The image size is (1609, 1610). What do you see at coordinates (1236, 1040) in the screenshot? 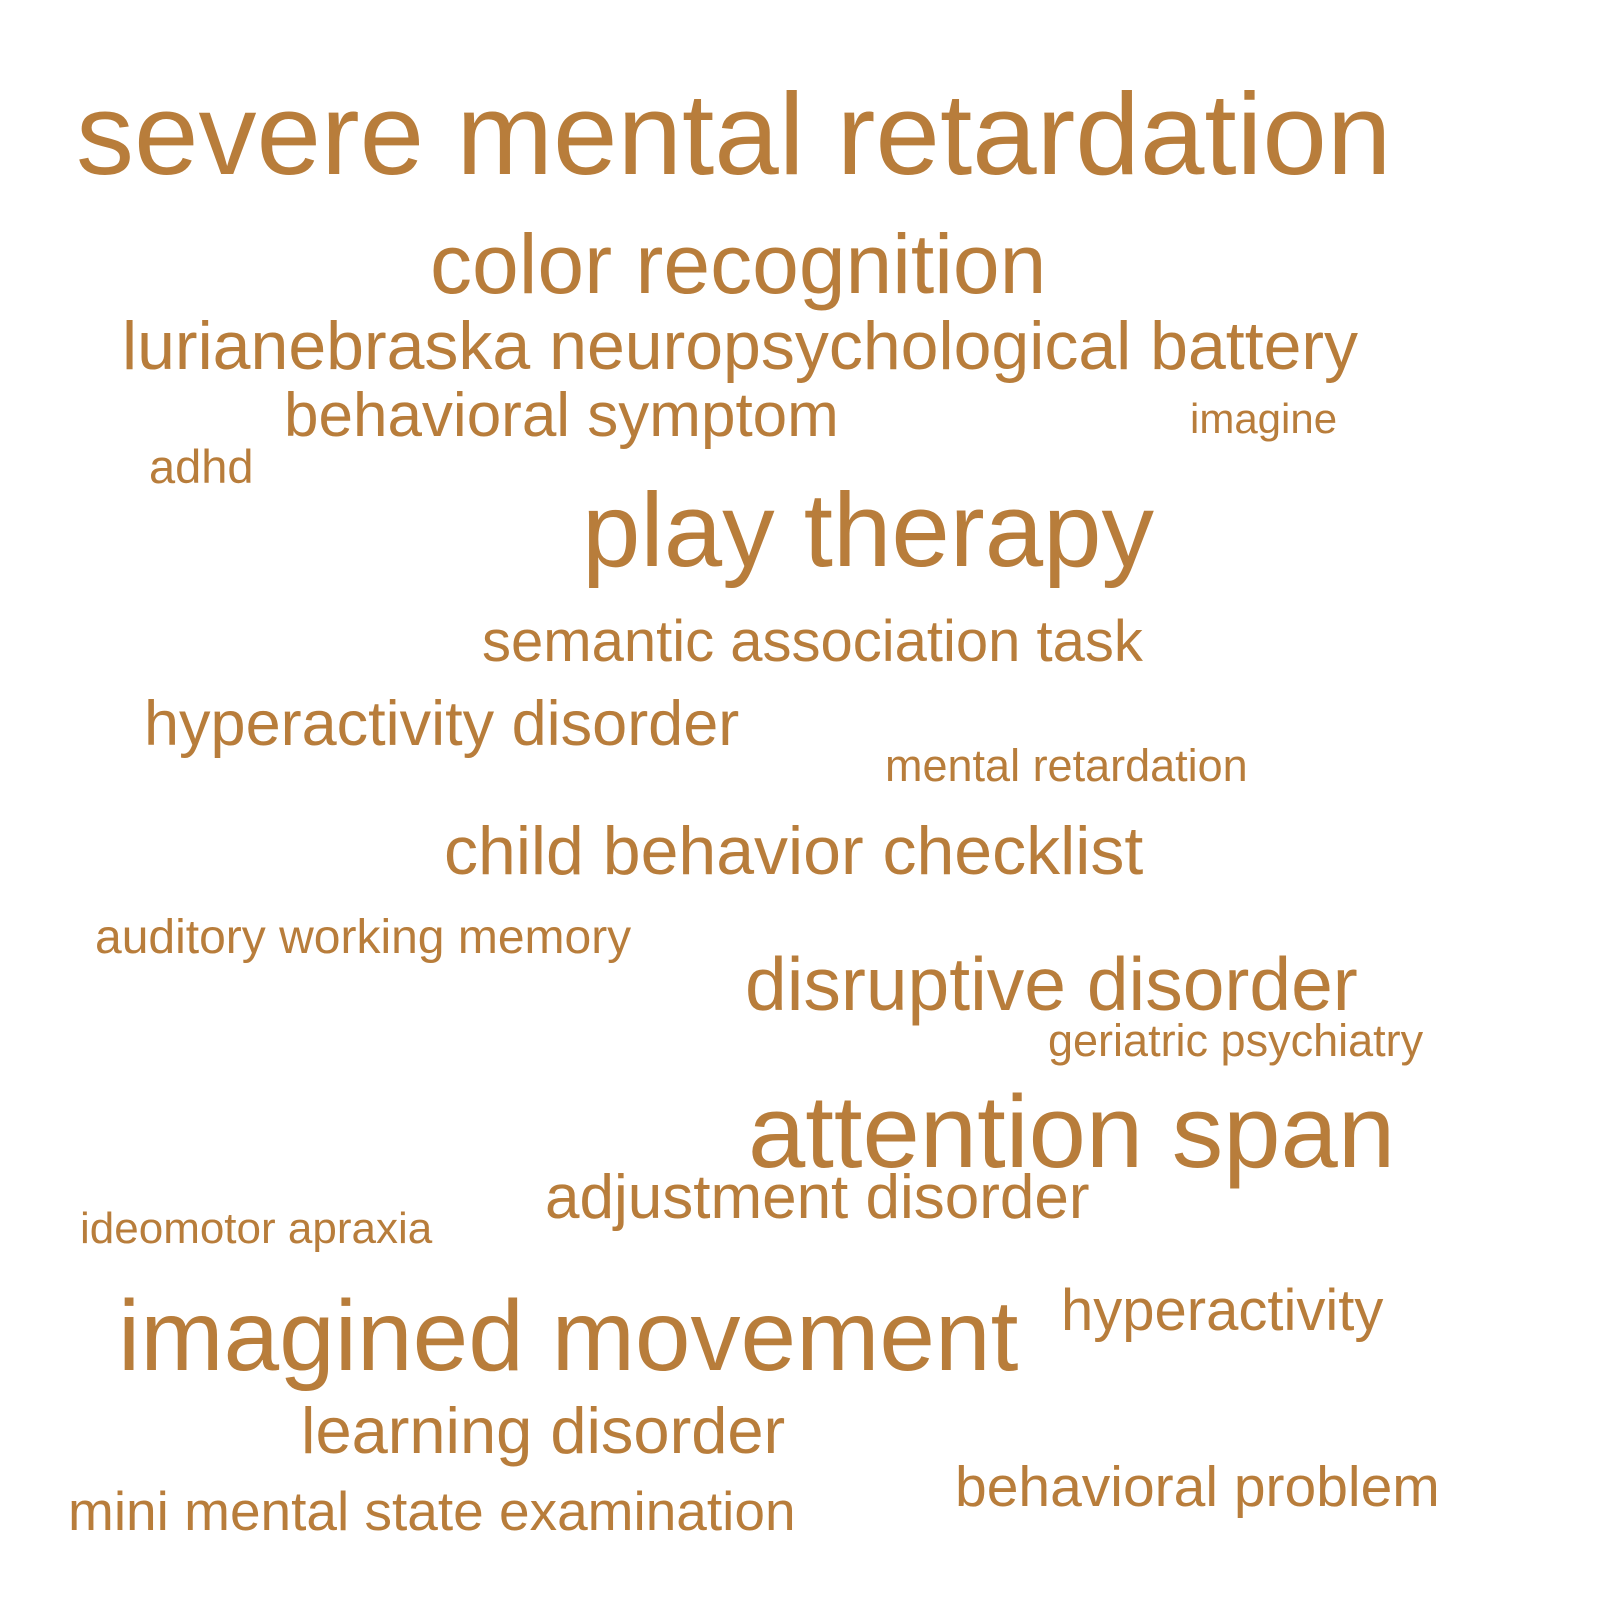
I see `word-geriatric-psychiatry: geriatric psychiatry` at bounding box center [1236, 1040].